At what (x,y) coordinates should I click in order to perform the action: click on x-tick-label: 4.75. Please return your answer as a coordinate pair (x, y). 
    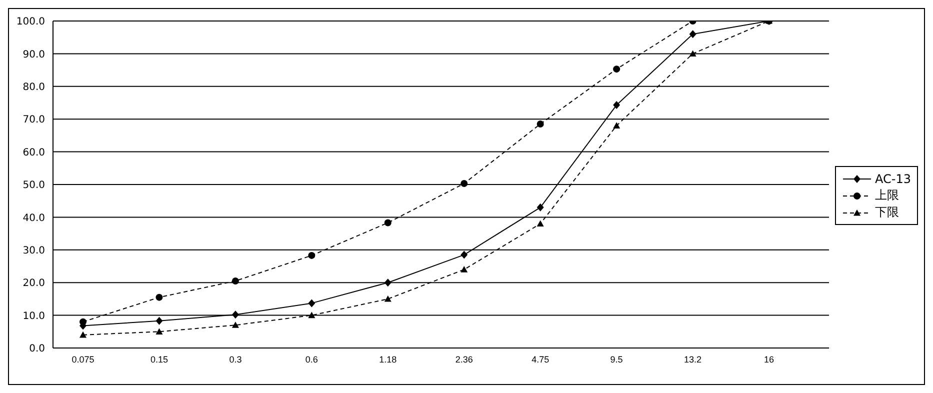
    Looking at the image, I should click on (541, 359).